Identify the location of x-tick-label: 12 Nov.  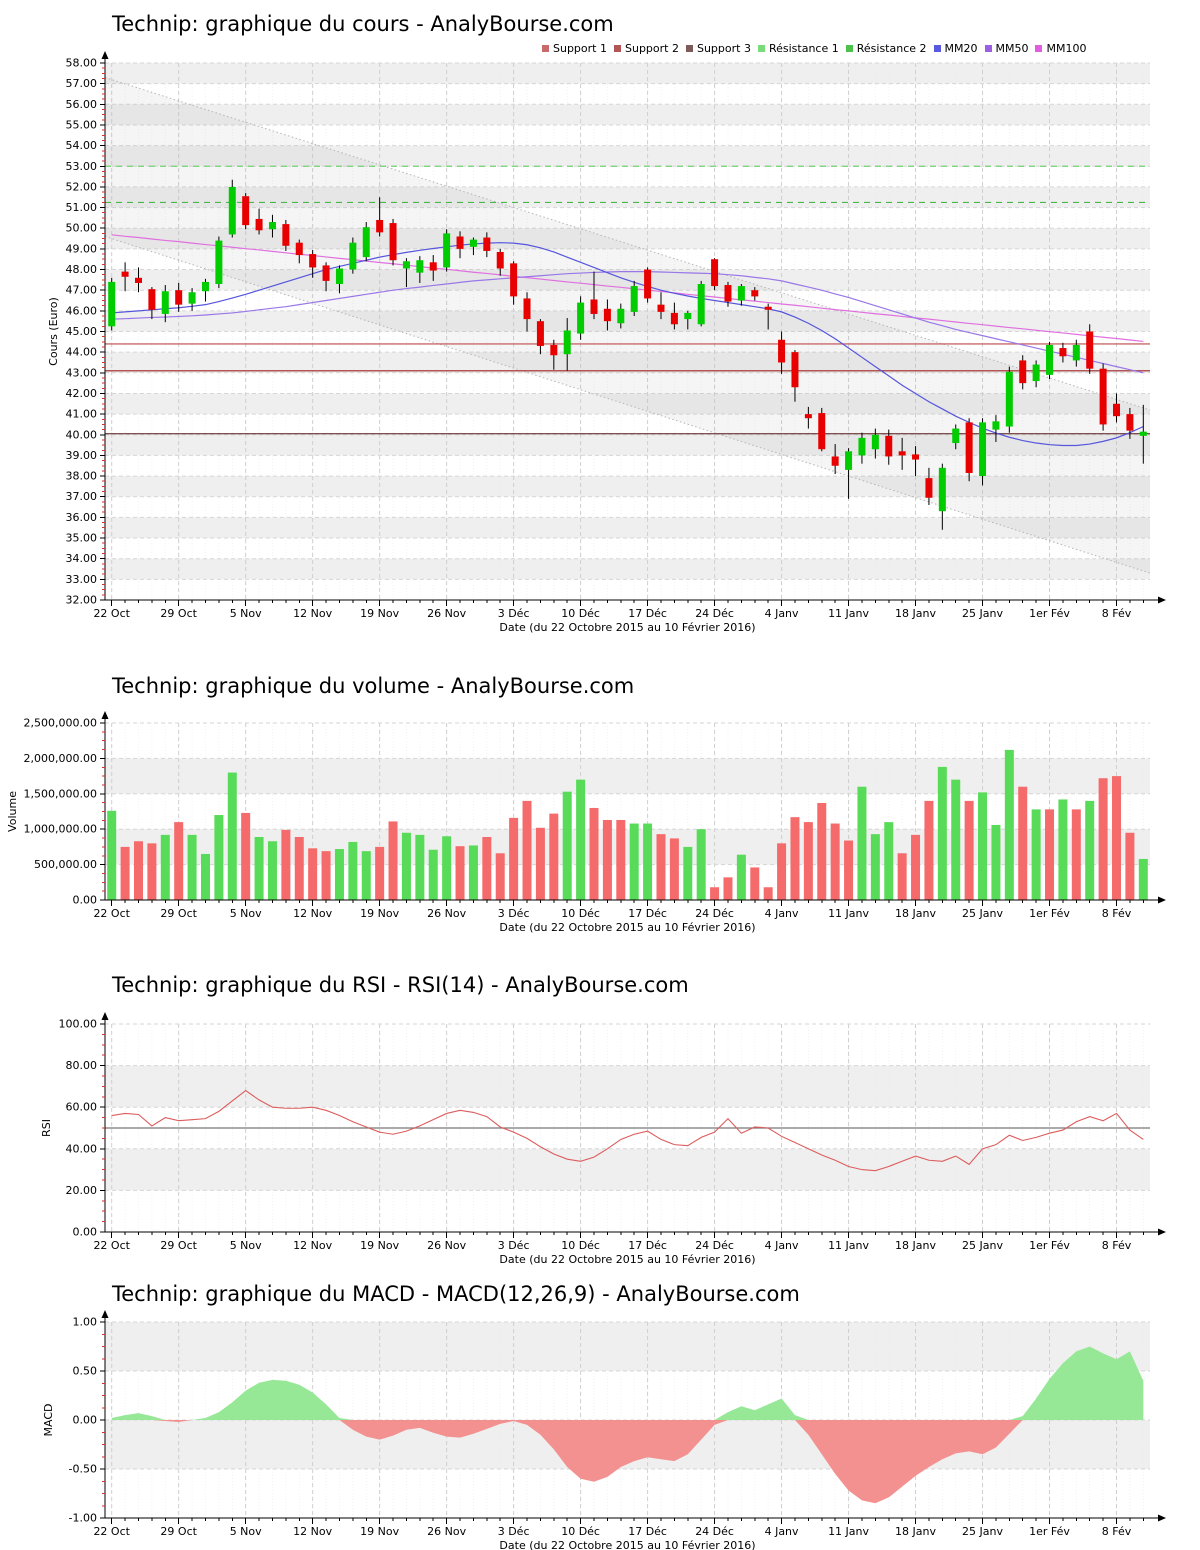
(312, 1531).